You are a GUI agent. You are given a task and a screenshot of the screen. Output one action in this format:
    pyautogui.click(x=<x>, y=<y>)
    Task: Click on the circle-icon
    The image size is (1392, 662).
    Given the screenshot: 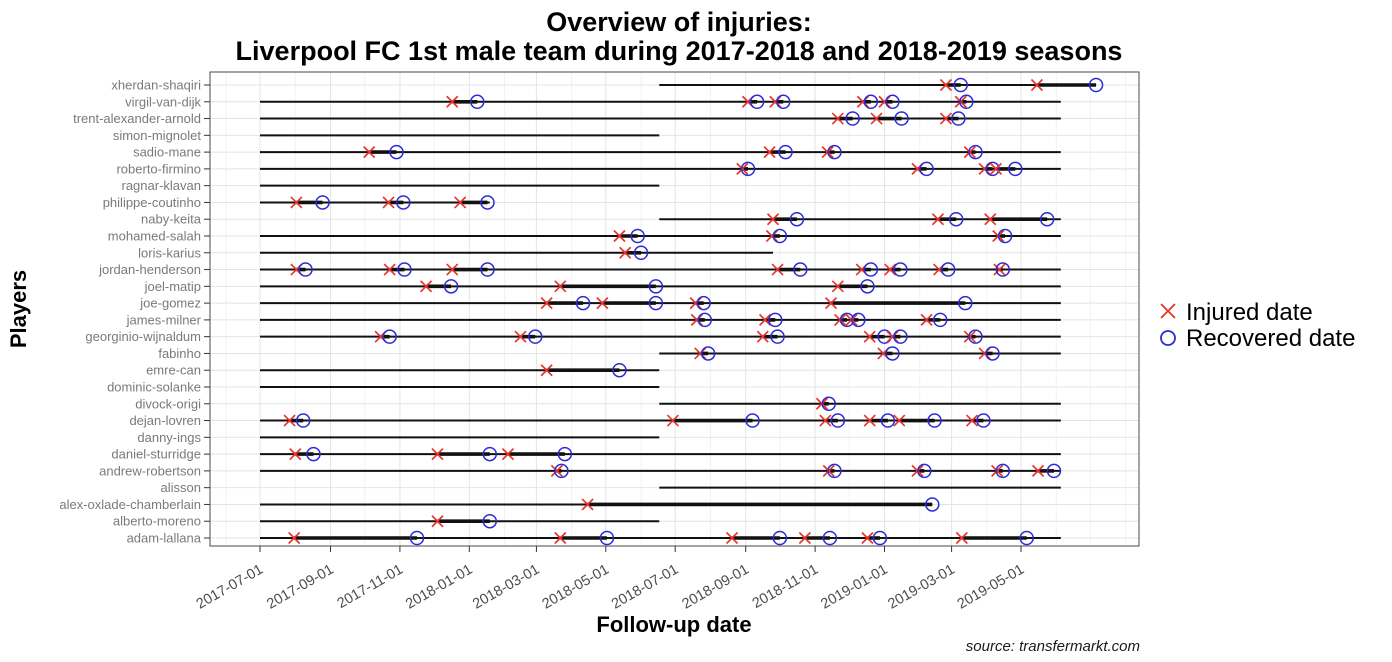 What is the action you would take?
    pyautogui.click(x=1168, y=338)
    